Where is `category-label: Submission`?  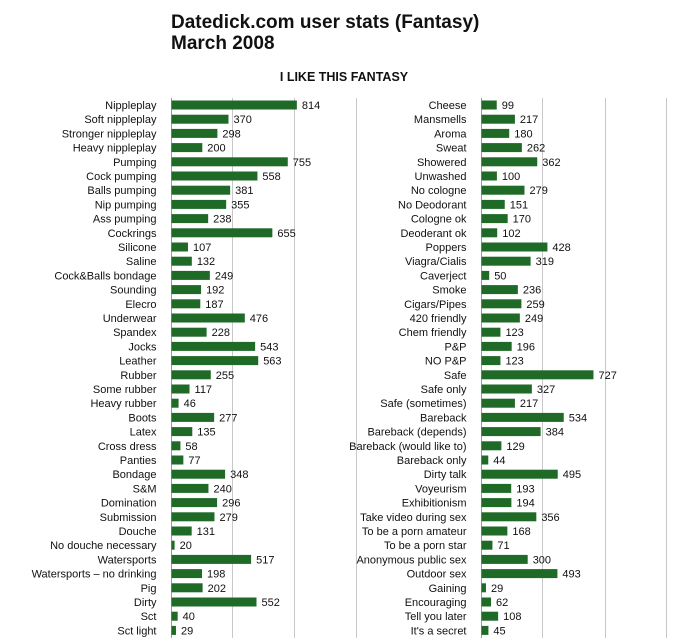 category-label: Submission is located at coordinates (128, 518).